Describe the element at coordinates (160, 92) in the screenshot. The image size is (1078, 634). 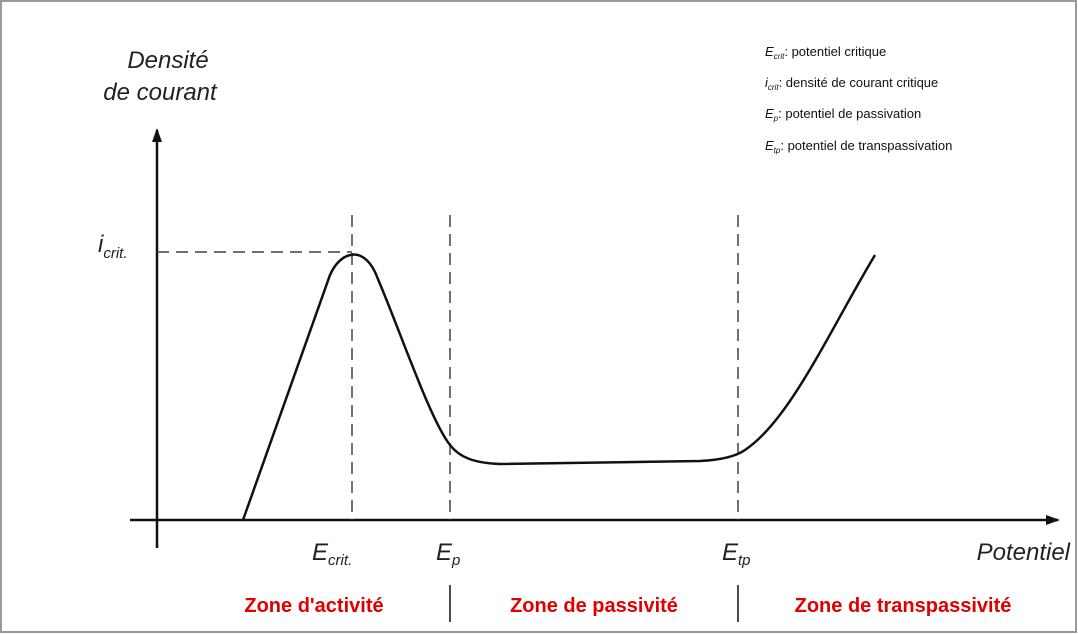
I see `y-axis-label: de courant` at that location.